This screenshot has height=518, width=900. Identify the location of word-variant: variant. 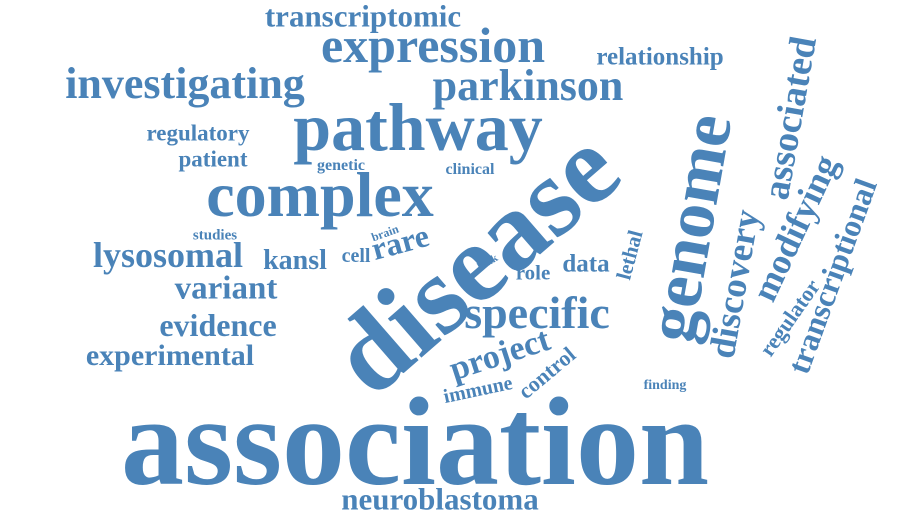
(226, 288).